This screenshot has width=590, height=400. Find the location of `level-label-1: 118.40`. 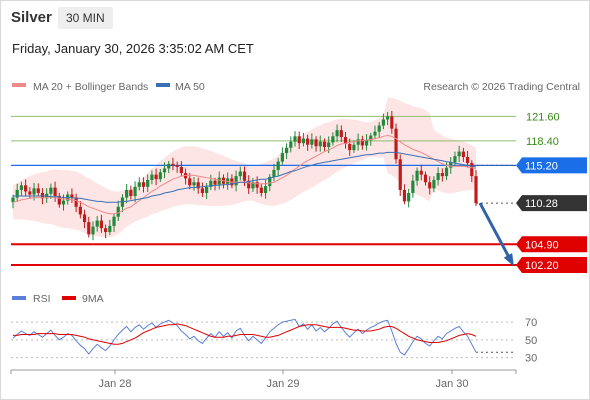

level-label-1: 118.40 is located at coordinates (542, 142).